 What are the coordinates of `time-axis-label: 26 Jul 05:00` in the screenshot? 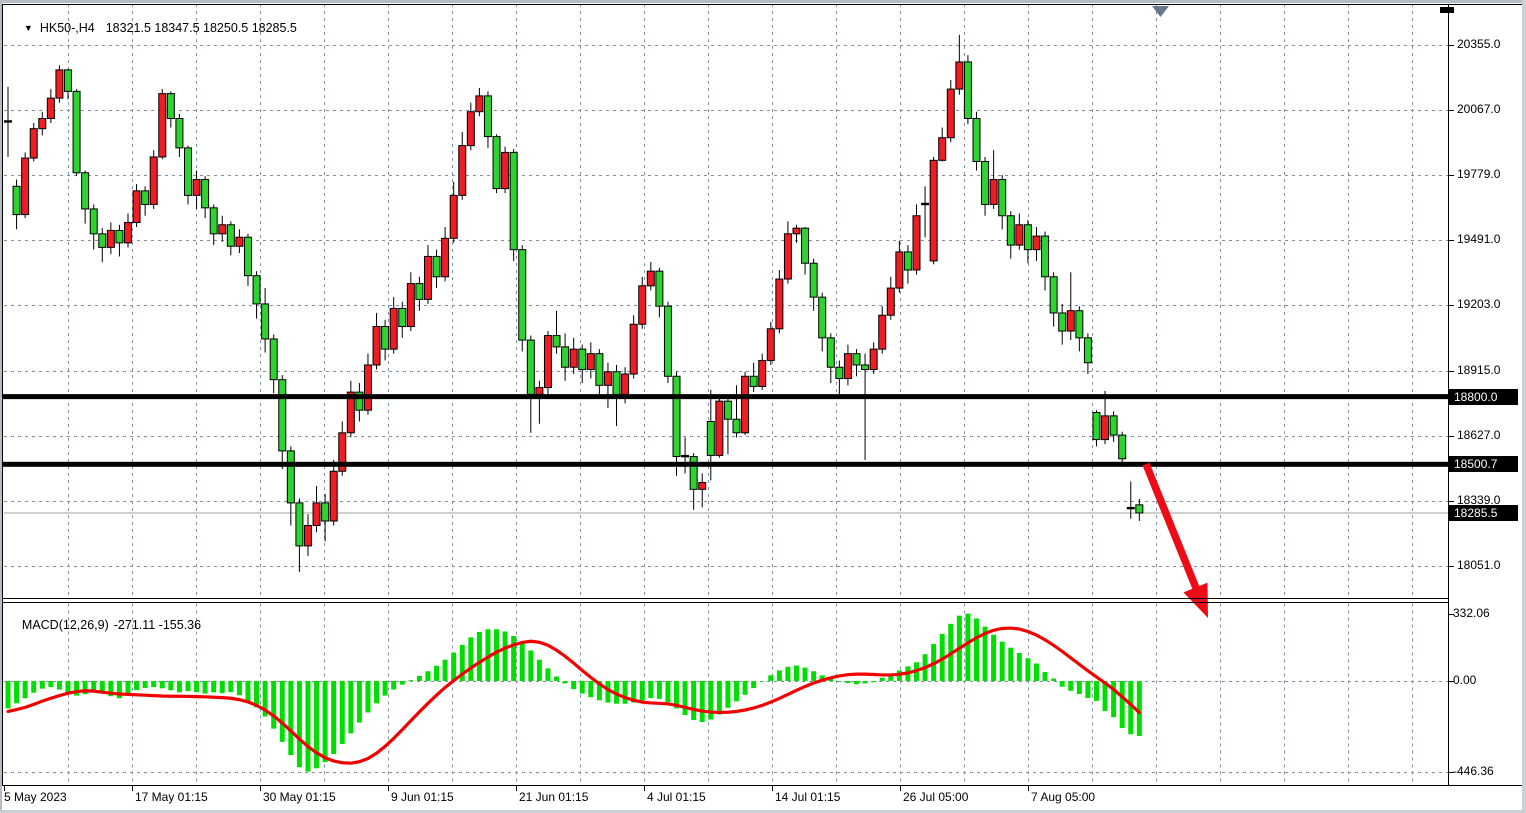 It's located at (936, 797).